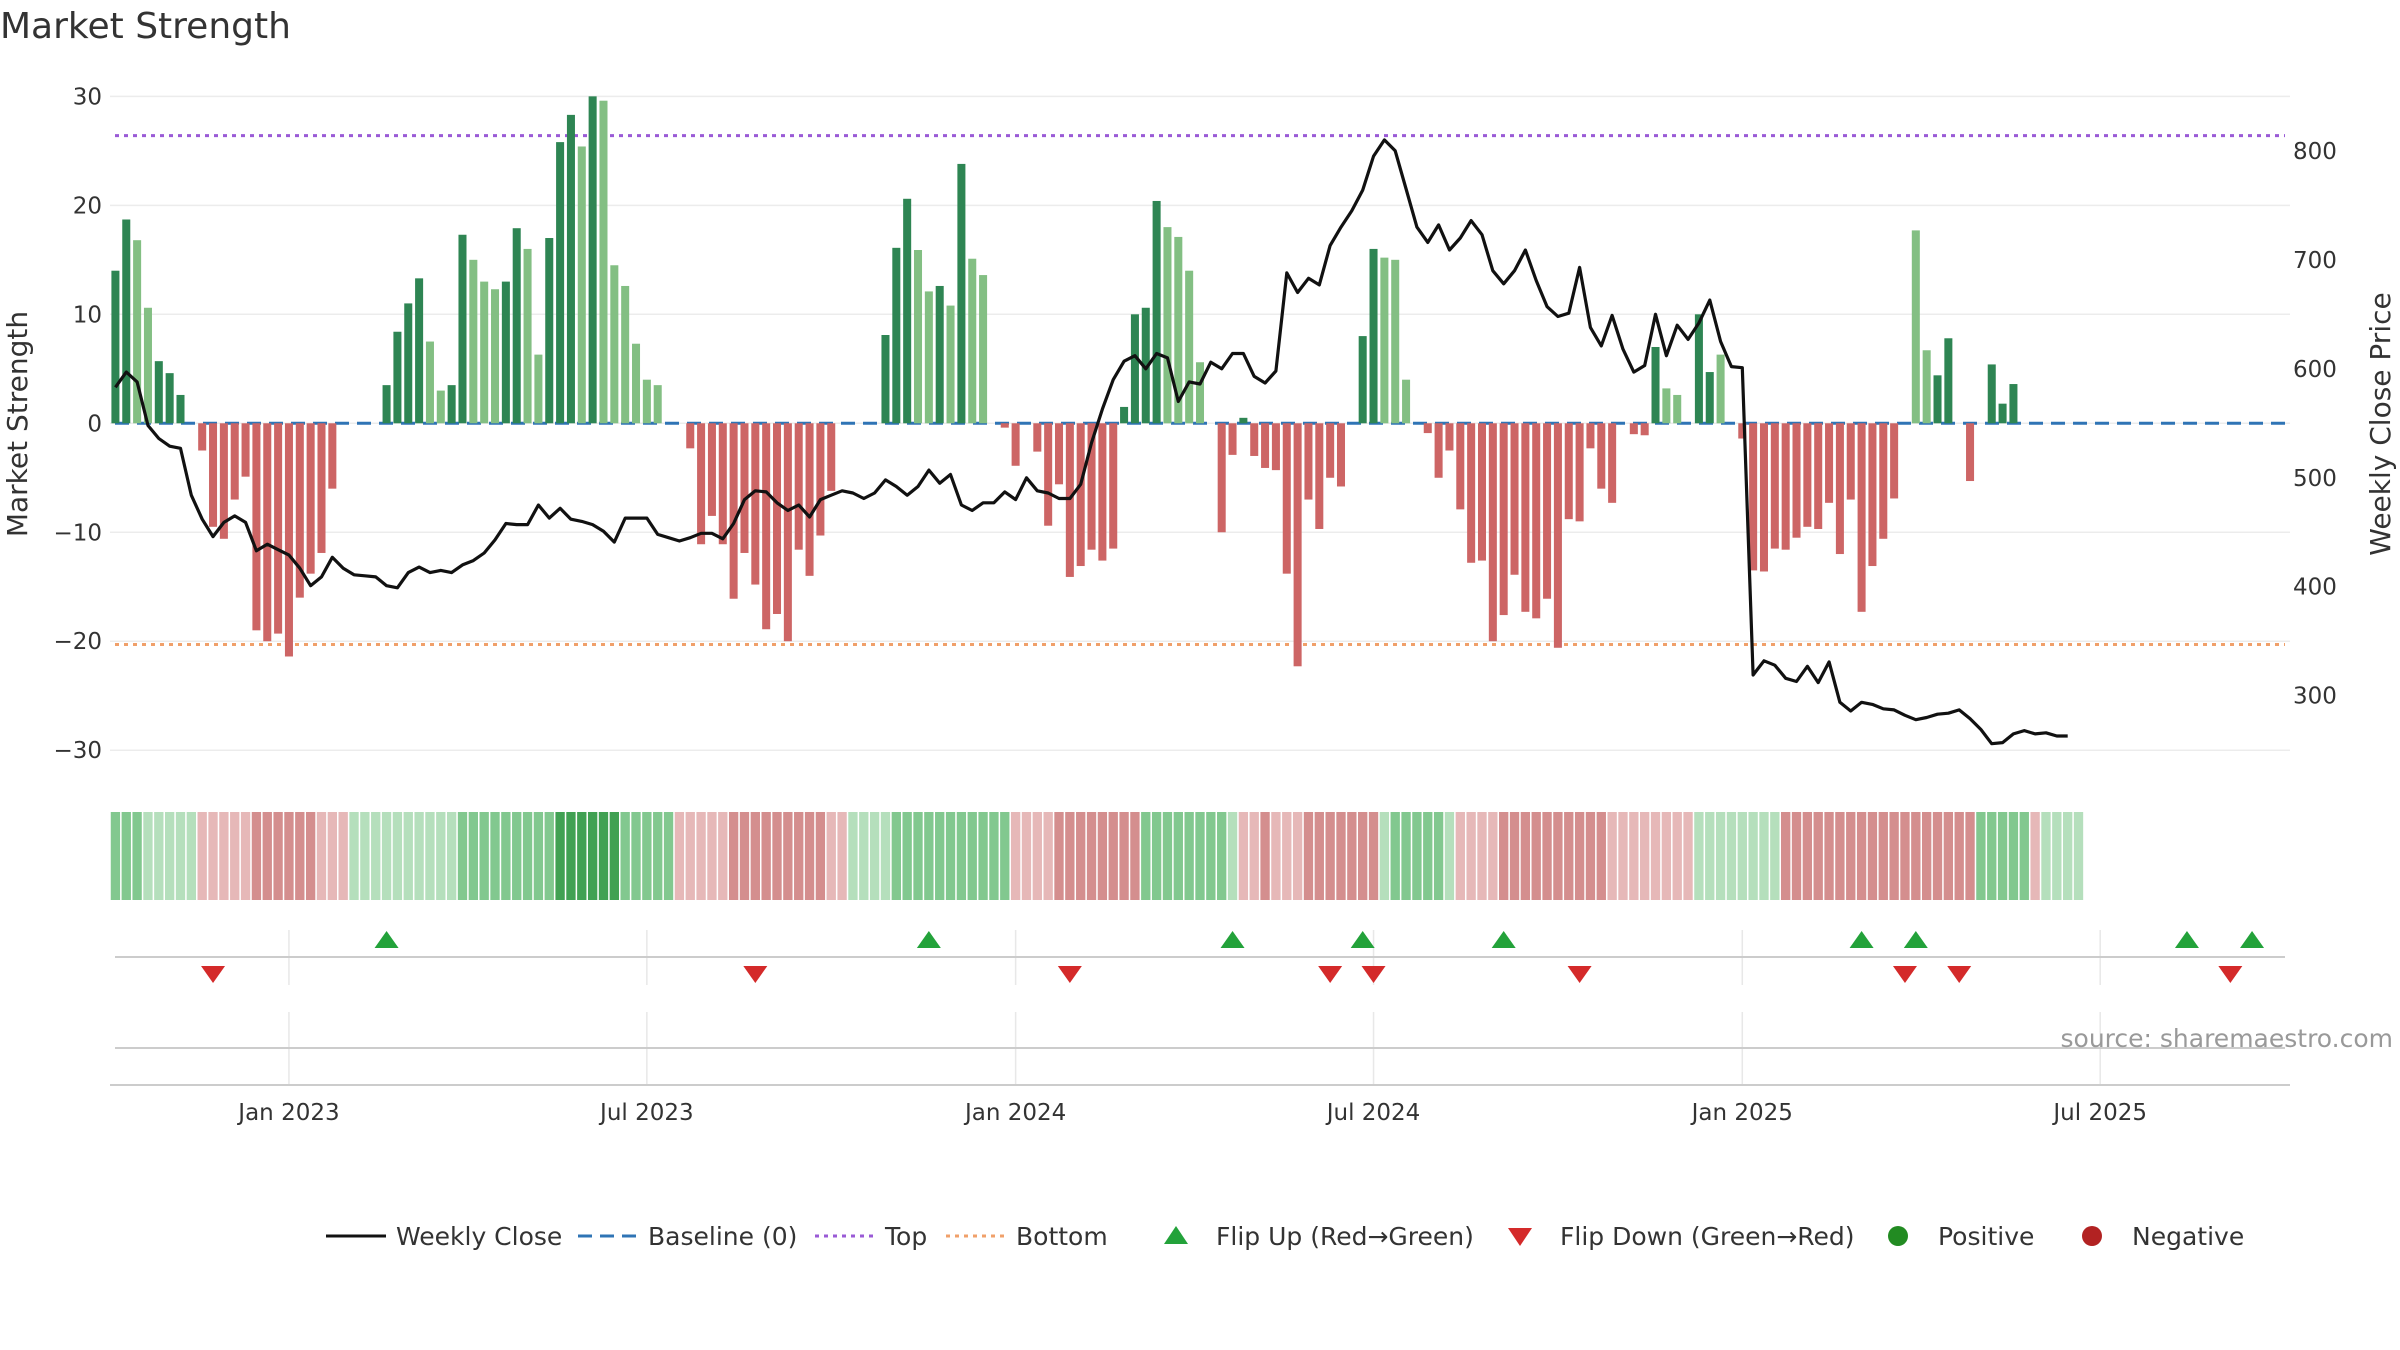  I want to click on right-tick-label: 300, so click(2315, 697).